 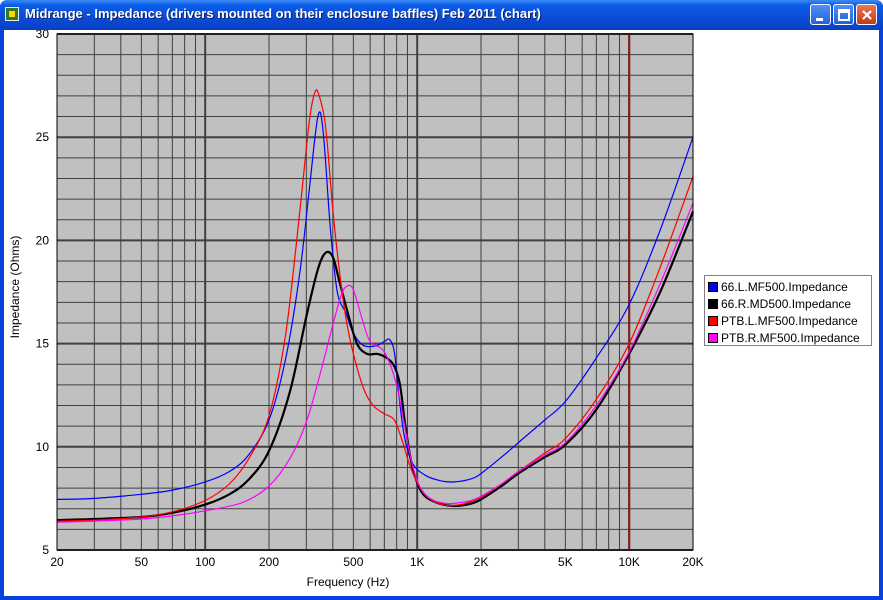 I want to click on y-axis-label: Impedance (Ohms), so click(x=15, y=287).